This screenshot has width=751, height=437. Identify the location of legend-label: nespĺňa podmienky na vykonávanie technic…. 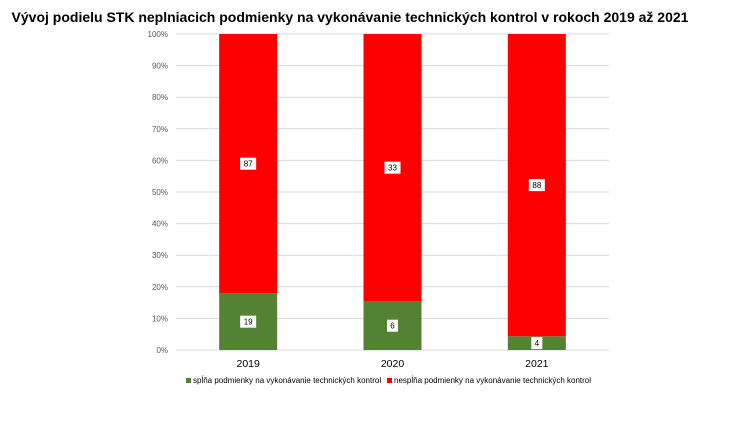
(492, 380).